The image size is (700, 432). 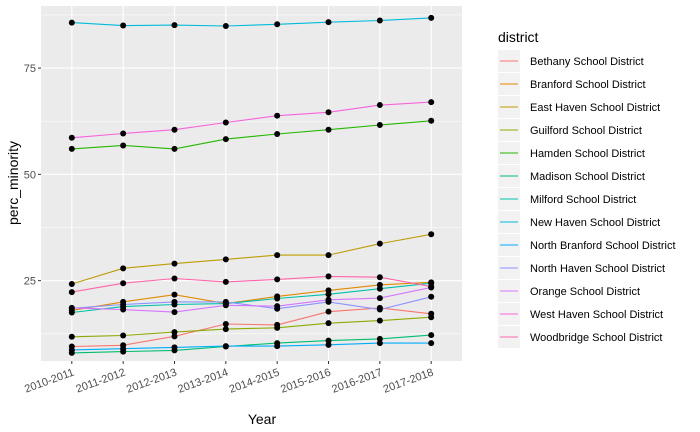 What do you see at coordinates (30, 69) in the screenshot?
I see `y-tick-label-2: 75` at bounding box center [30, 69].